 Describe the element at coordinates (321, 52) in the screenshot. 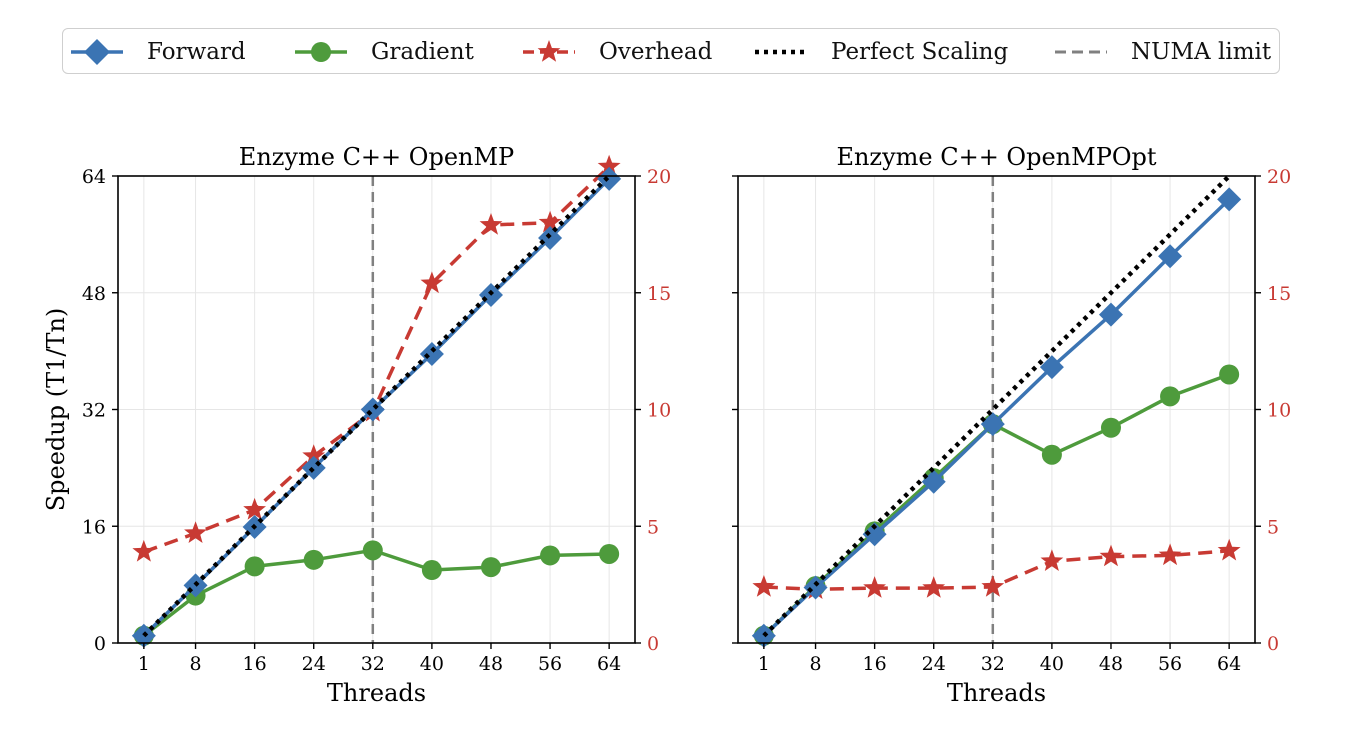

I see `legend-swatch-gradient` at that location.